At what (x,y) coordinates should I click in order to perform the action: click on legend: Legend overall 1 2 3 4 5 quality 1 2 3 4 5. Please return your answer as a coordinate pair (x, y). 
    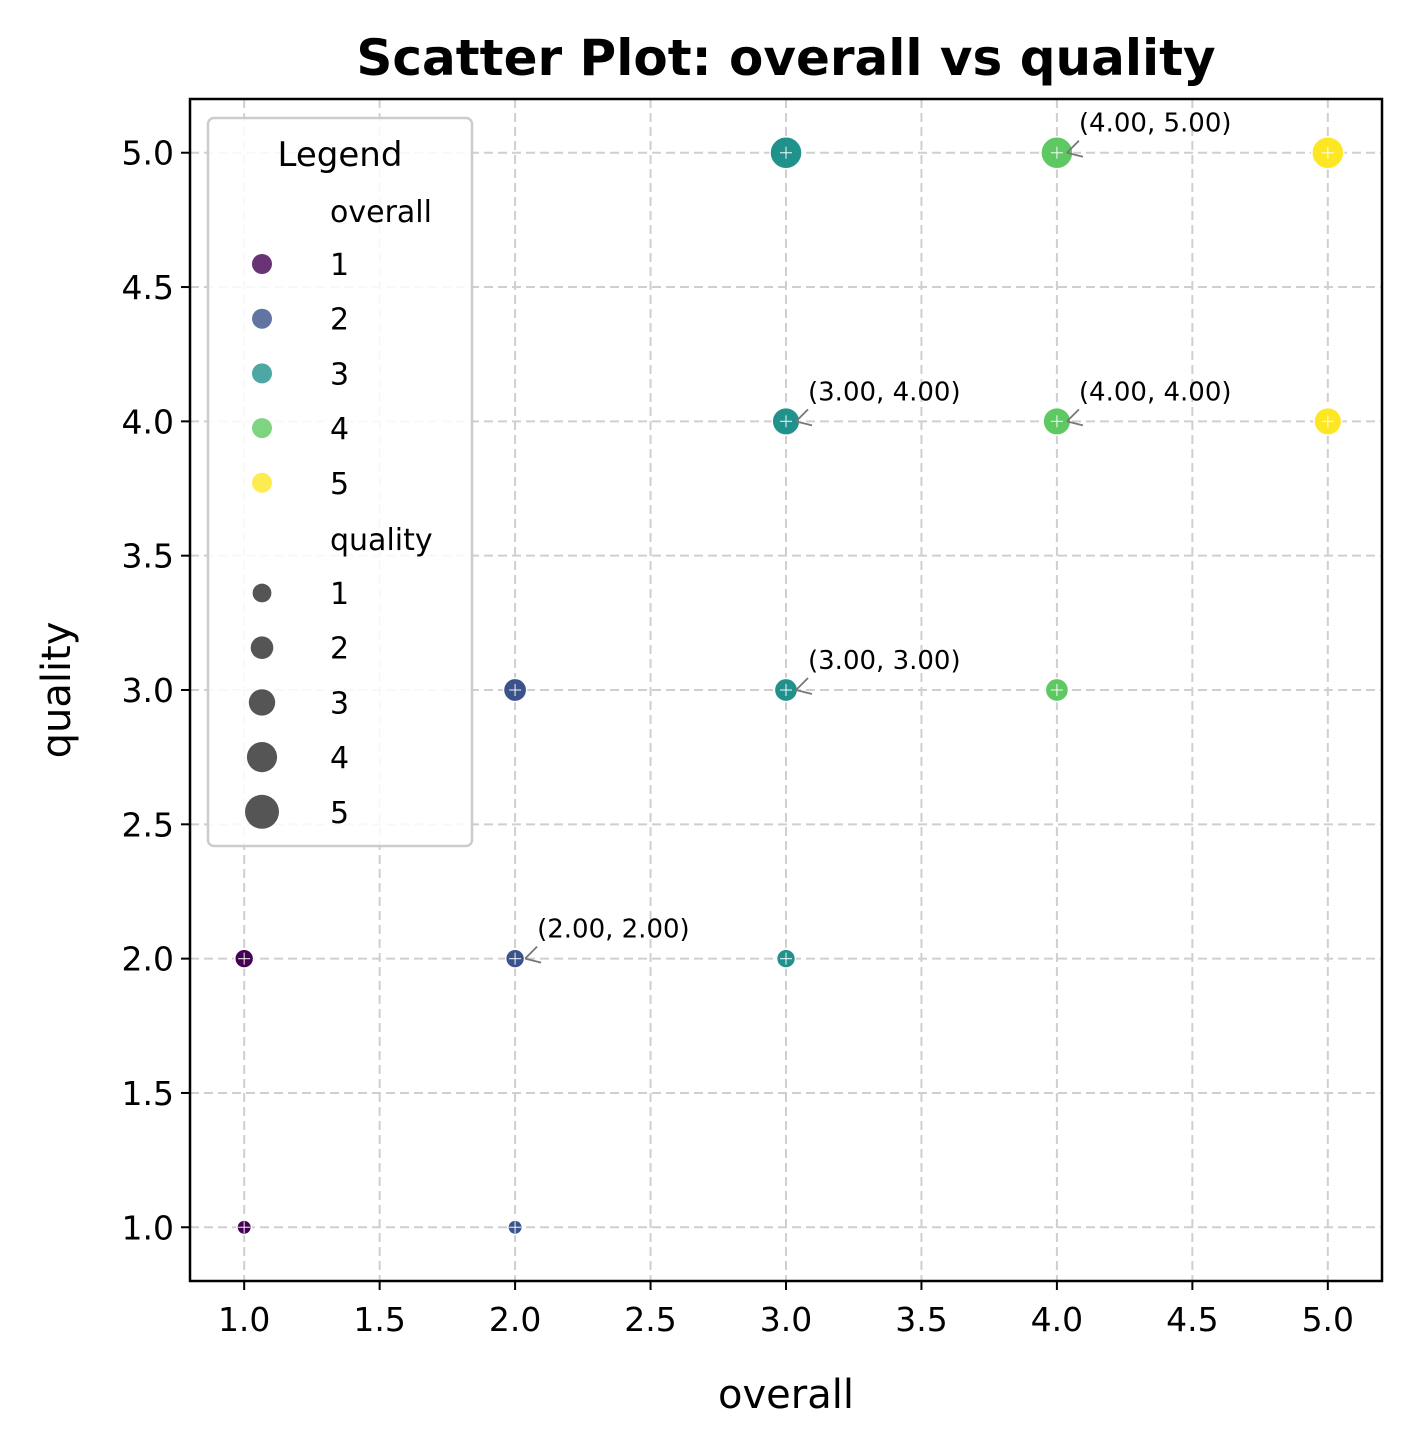
    Looking at the image, I should click on (340, 482).